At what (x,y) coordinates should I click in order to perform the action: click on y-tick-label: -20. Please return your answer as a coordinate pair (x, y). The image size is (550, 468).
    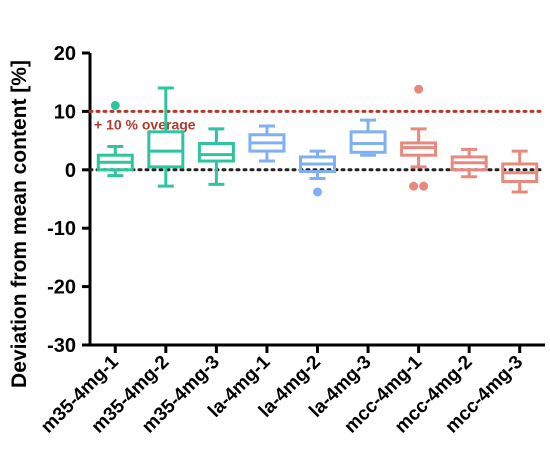
    Looking at the image, I should click on (61, 288).